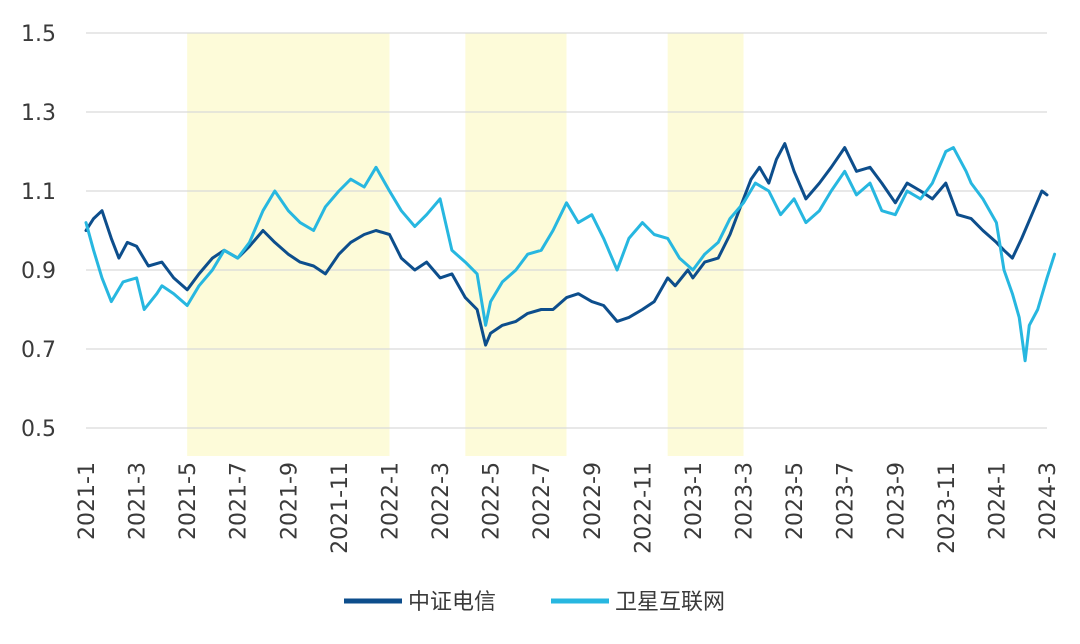 This screenshot has width=1080, height=644. I want to click on x-tick-label: 2024-3, so click(1048, 501).